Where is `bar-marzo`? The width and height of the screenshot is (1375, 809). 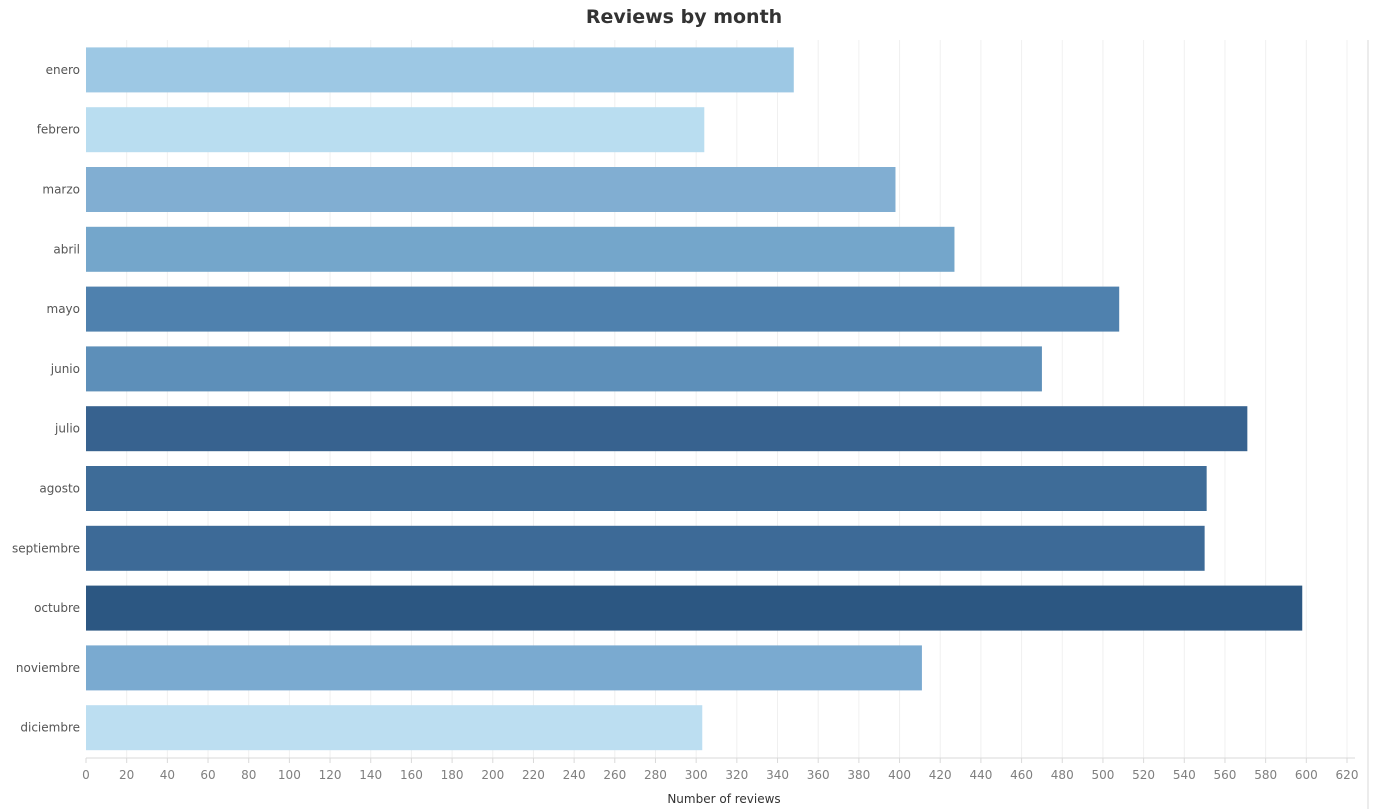 bar-marzo is located at coordinates (491, 189).